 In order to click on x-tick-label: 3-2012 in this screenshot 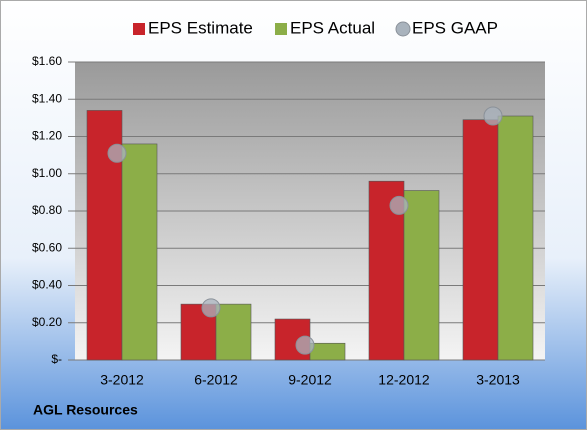, I will do `click(122, 380)`.